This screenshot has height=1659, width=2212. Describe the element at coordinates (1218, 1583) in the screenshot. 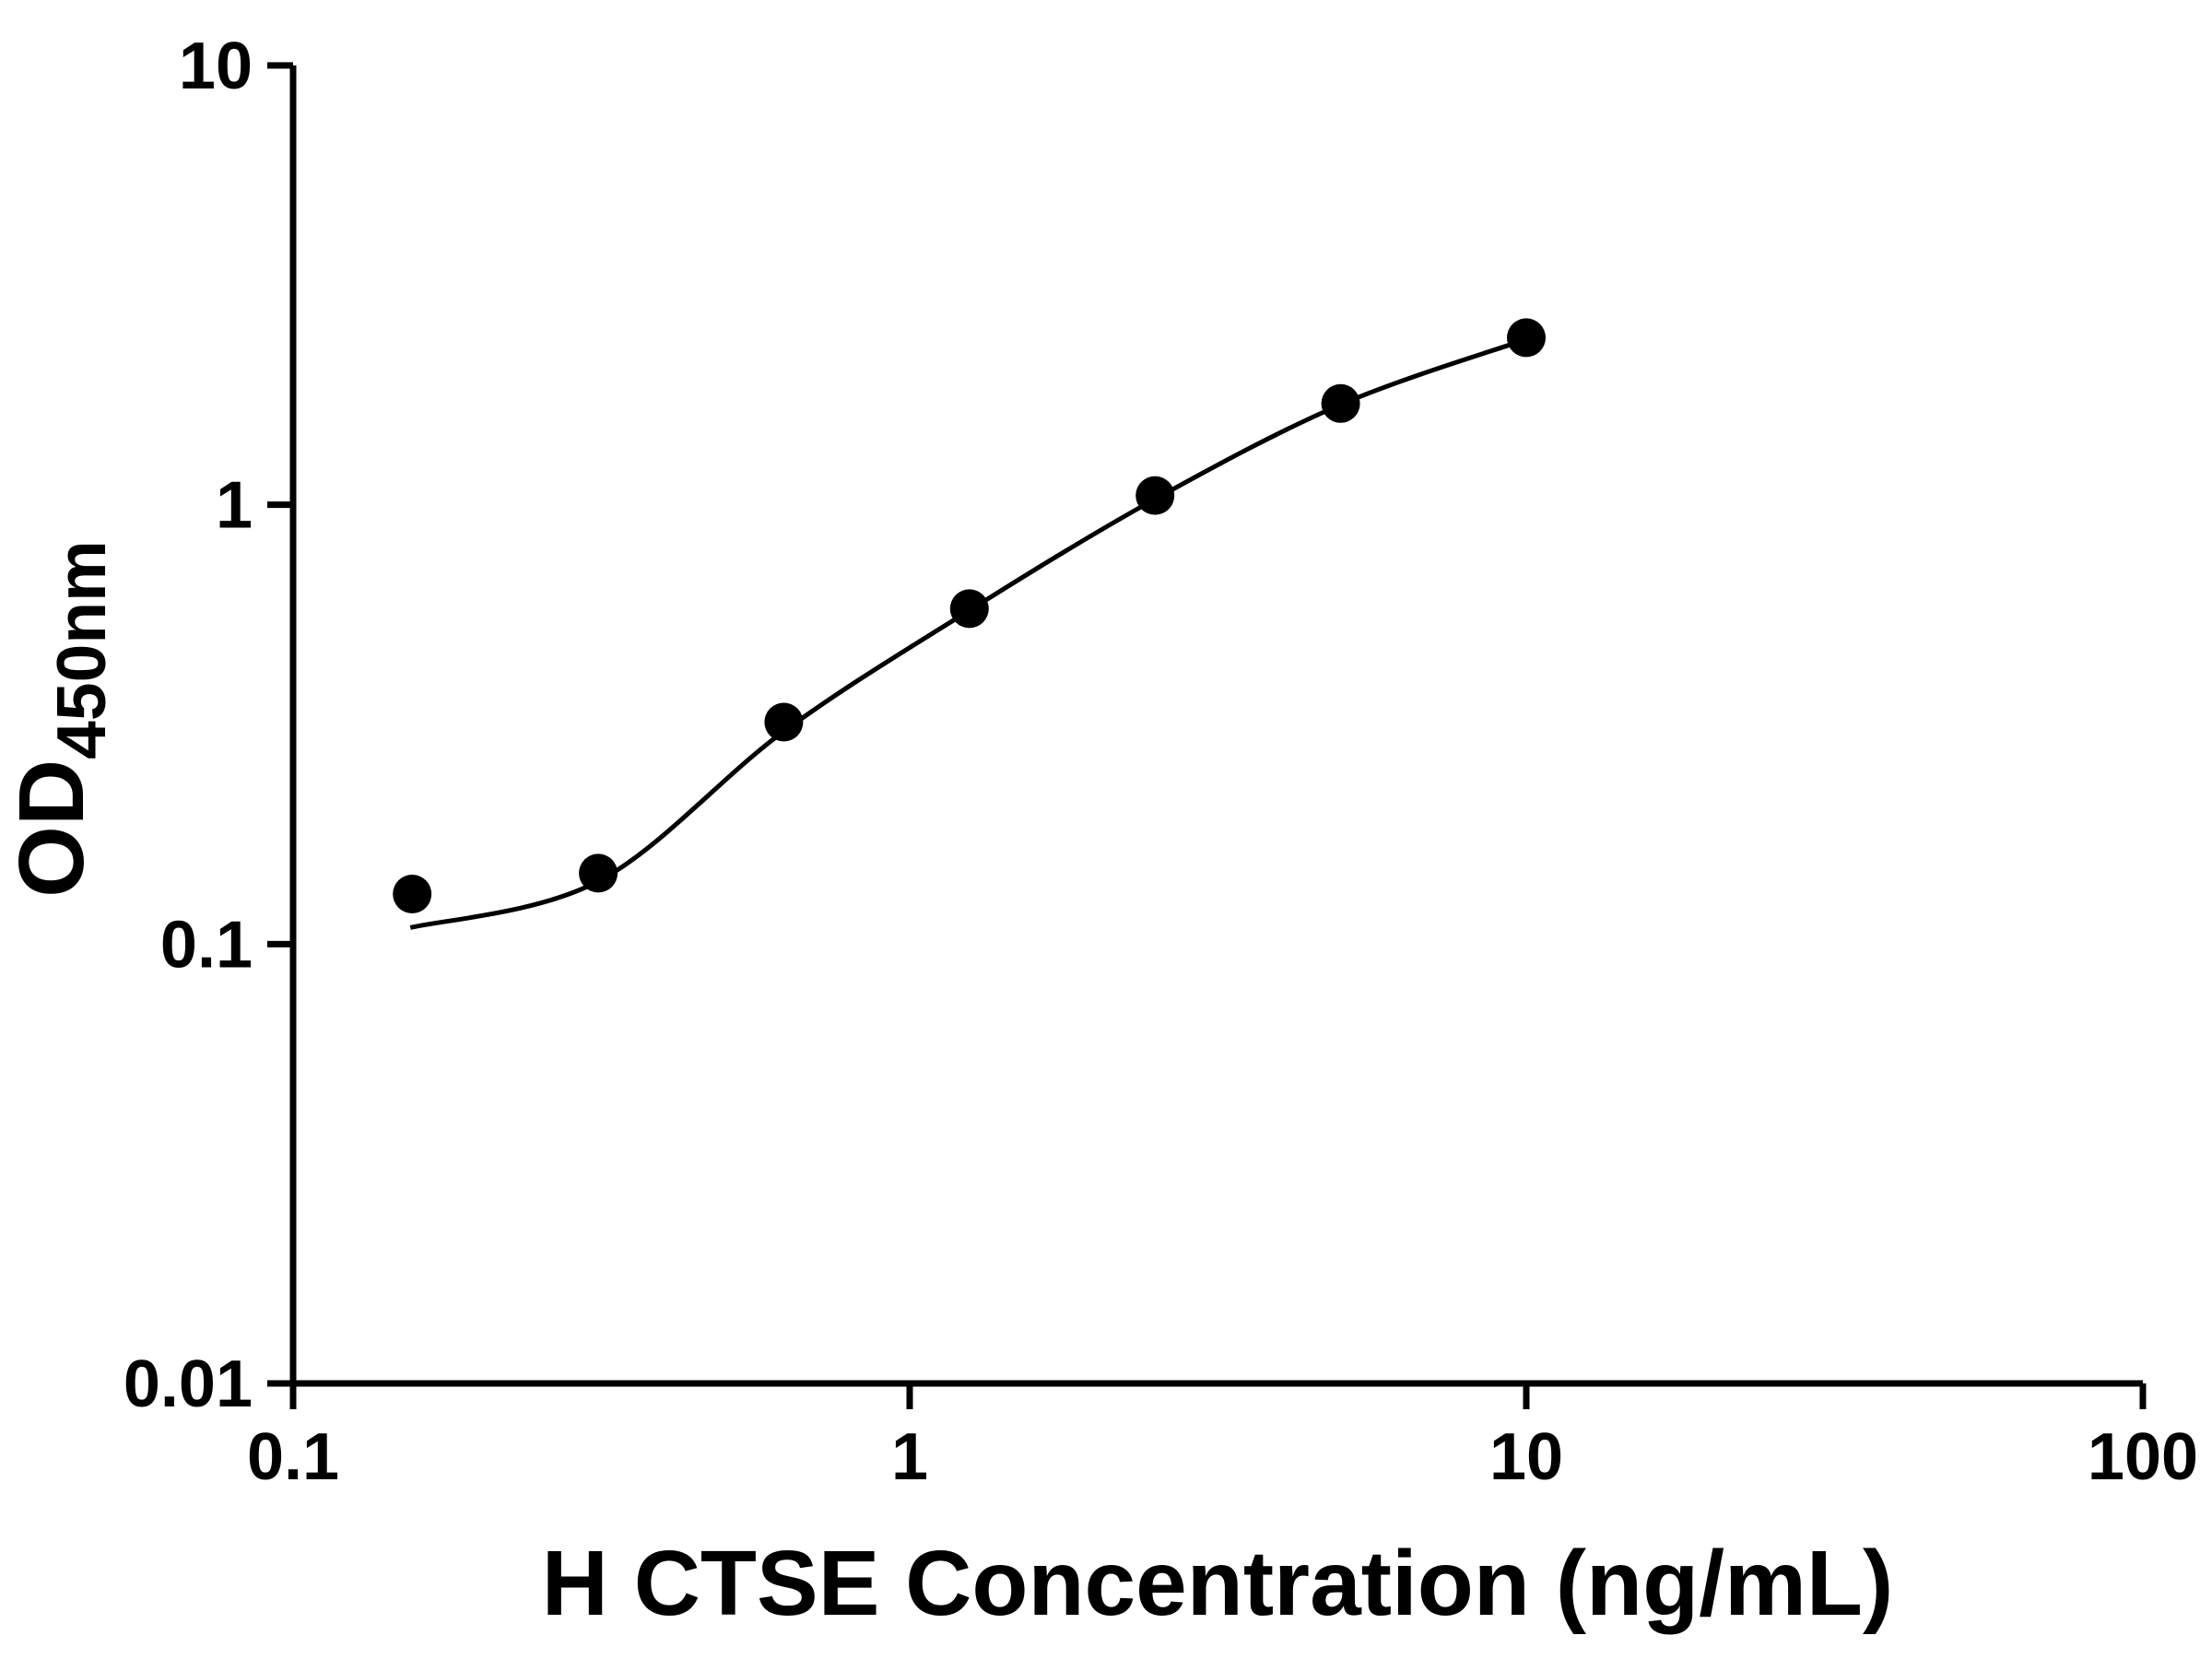

I see `x-axis-title: H CTSE Concentration (ng/mL)` at that location.